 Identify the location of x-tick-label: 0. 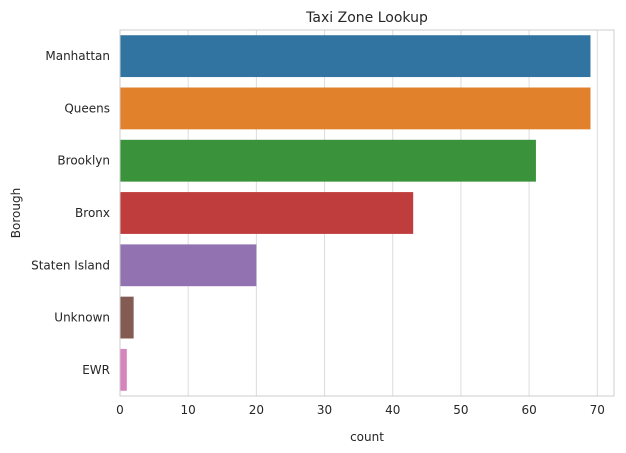
(120, 410).